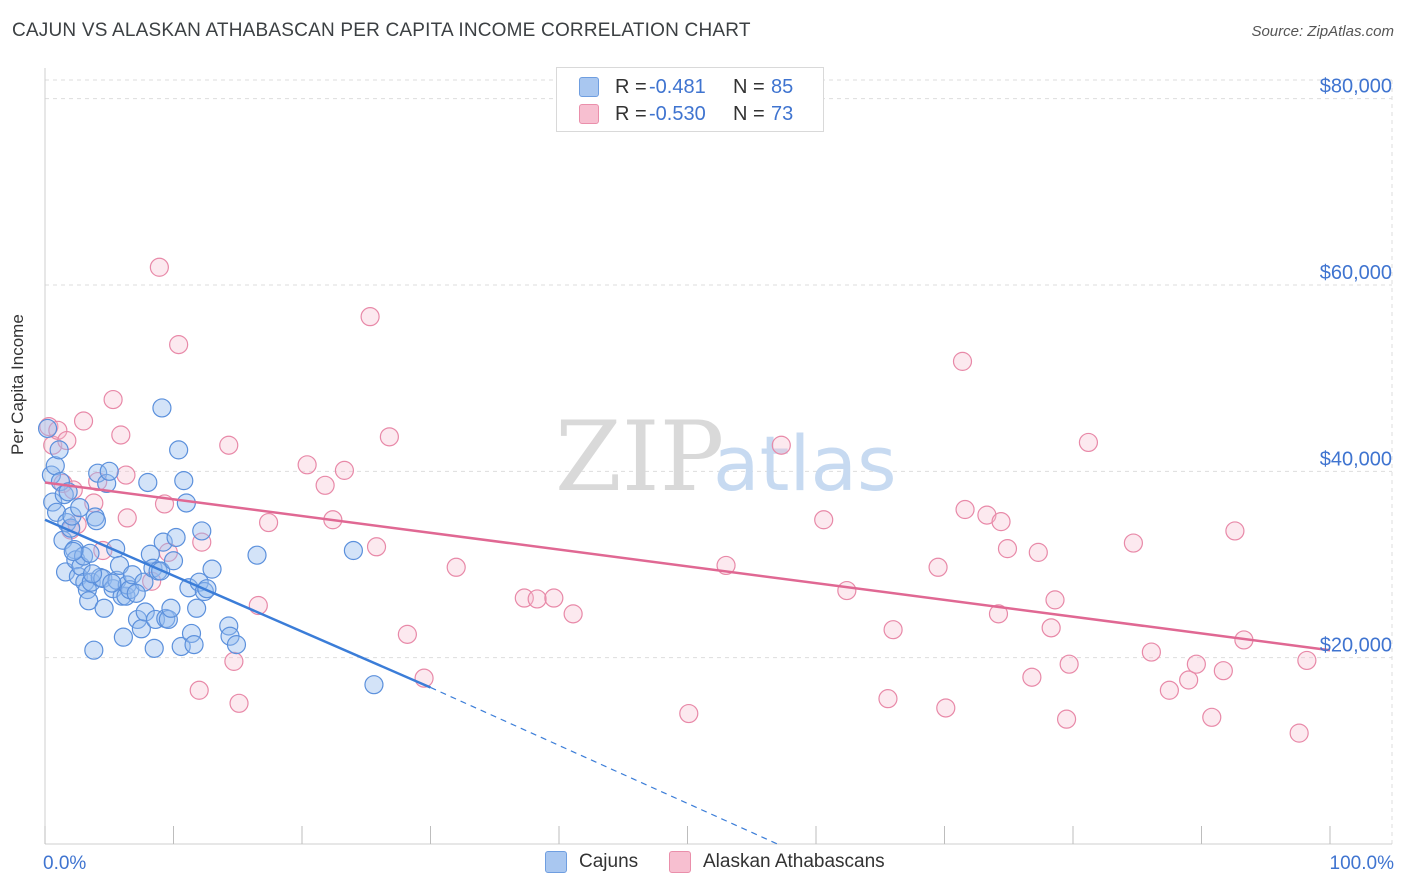 The image size is (1406, 892). Describe the element at coordinates (782, 113) in the screenshot. I see `n-value: 73` at that location.